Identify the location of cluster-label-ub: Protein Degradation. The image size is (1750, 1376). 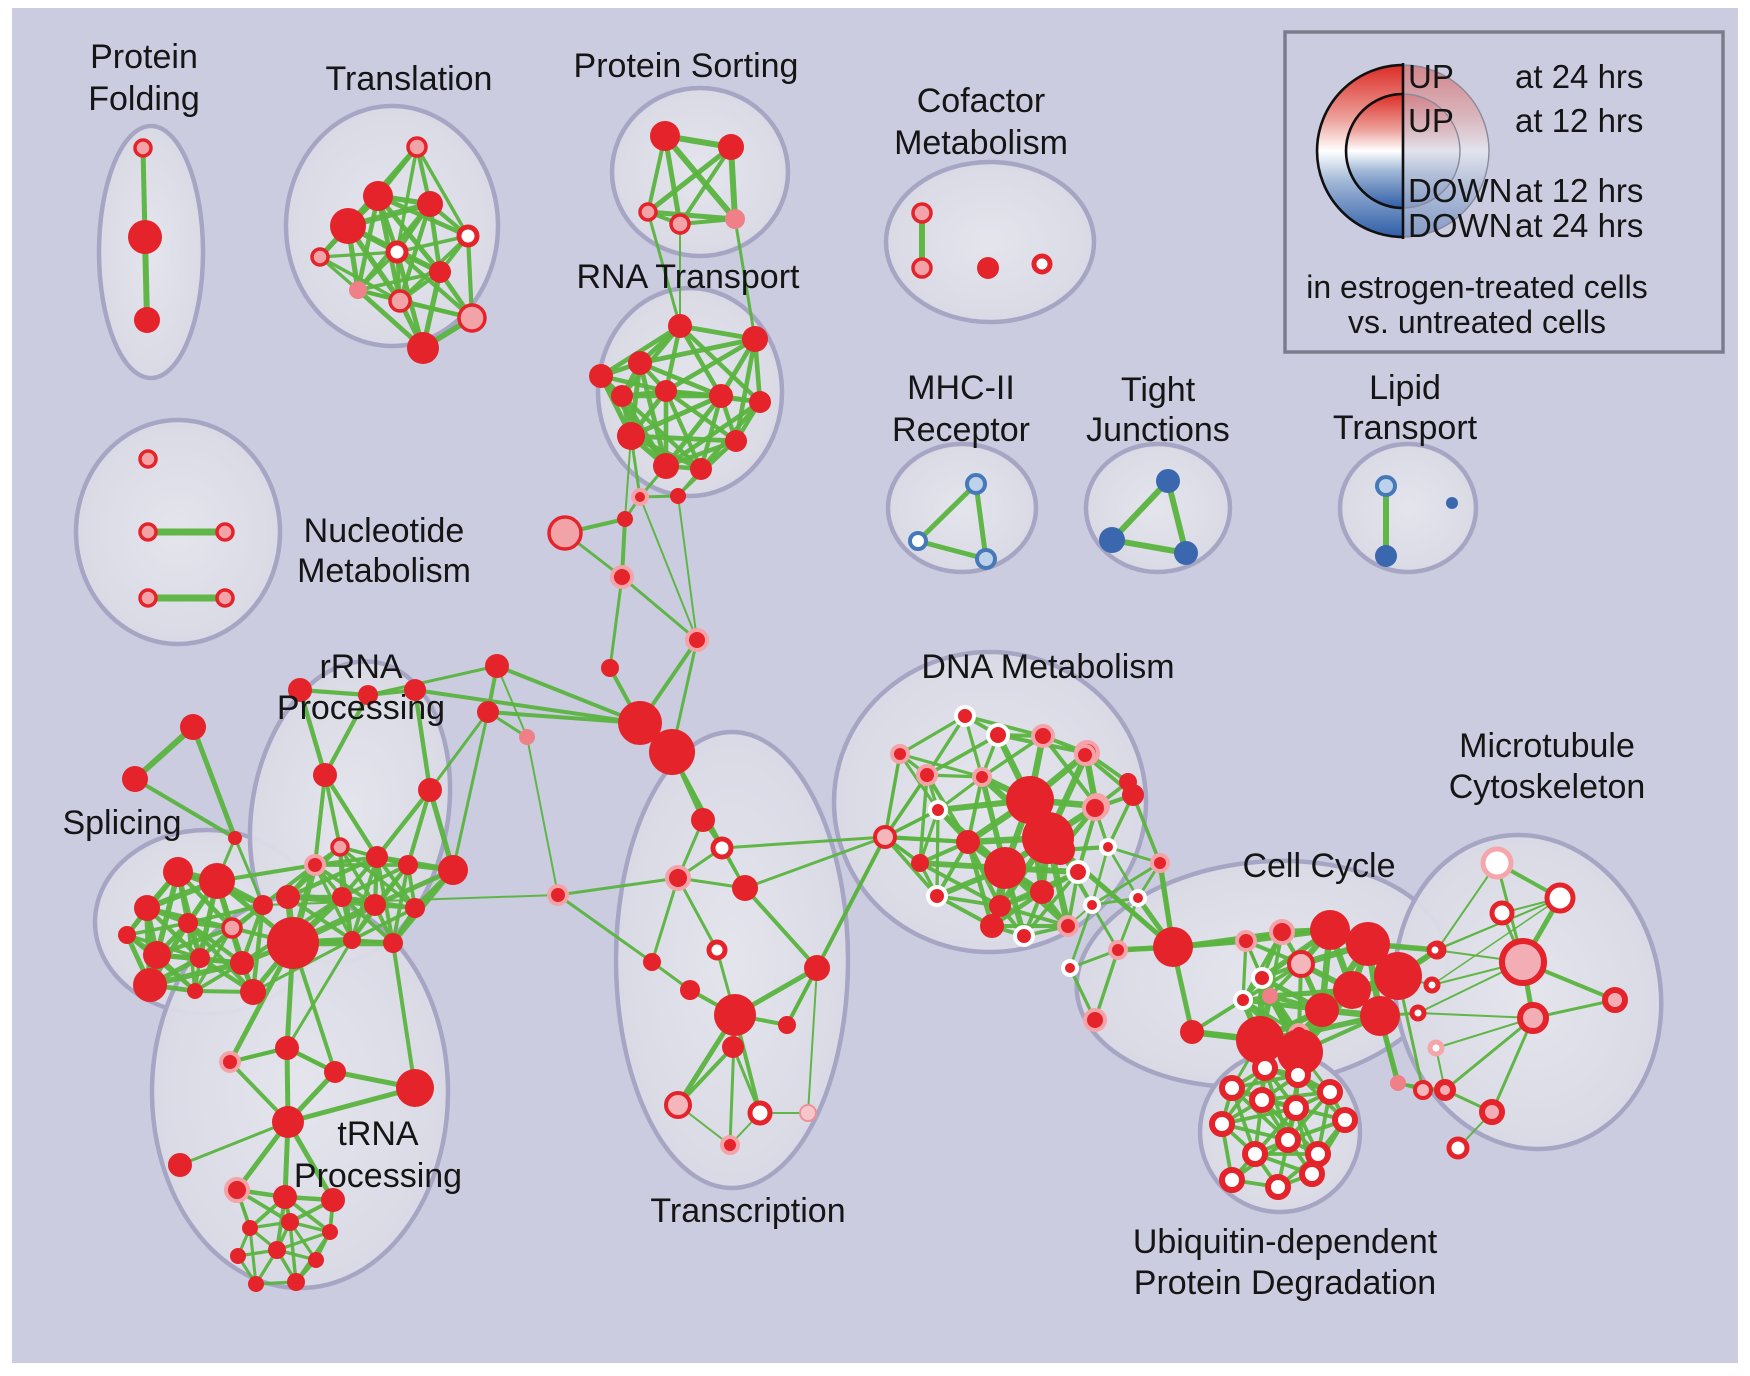
(1285, 1283).